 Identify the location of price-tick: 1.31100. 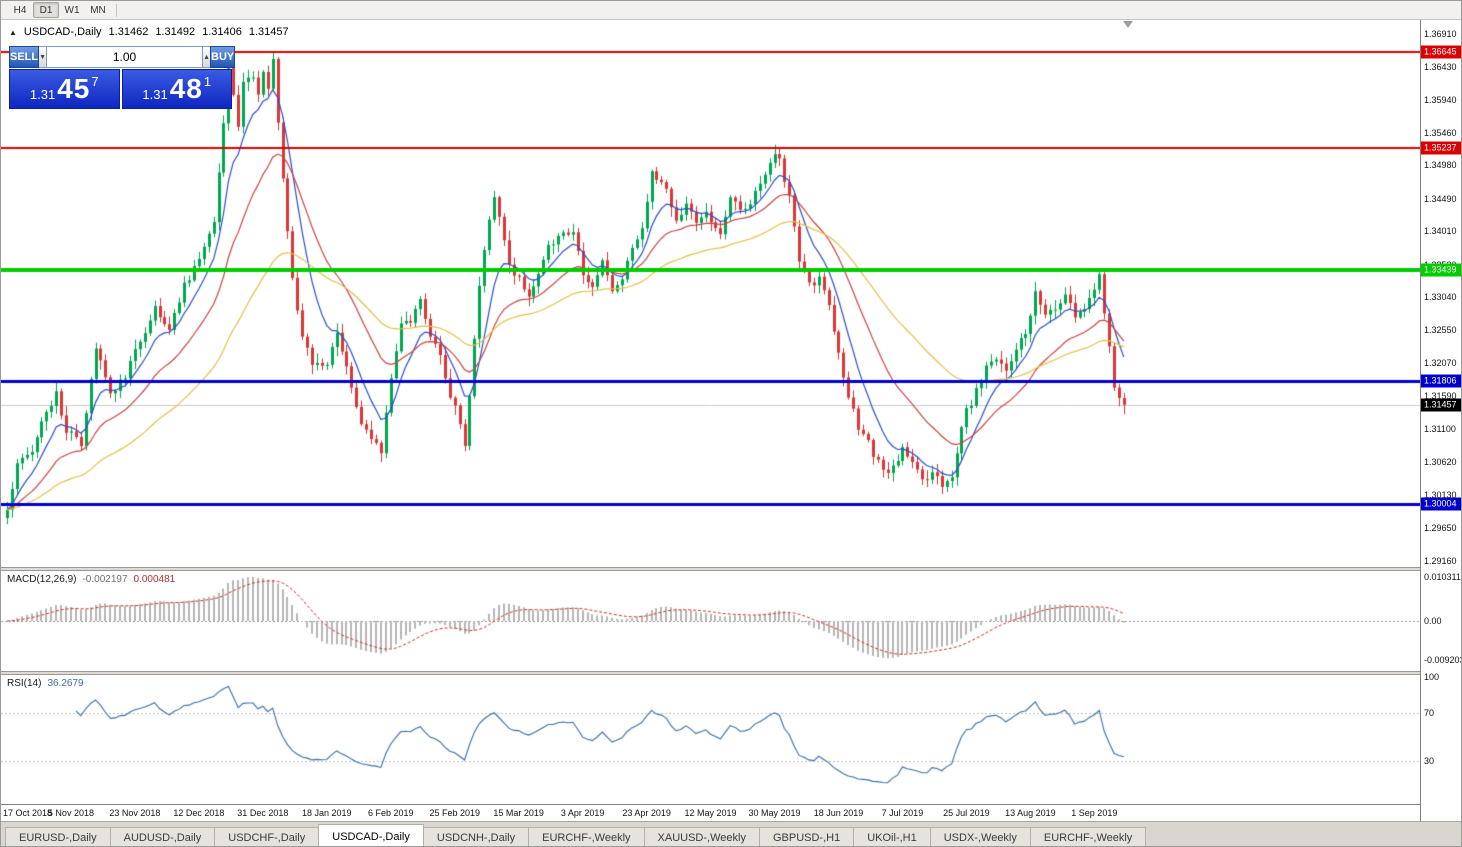
(1440, 429).